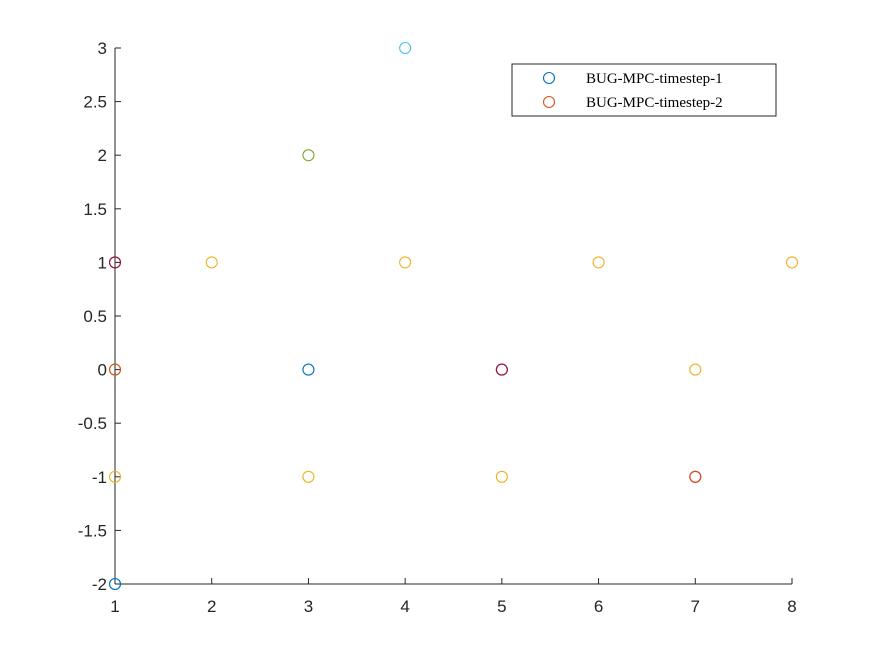 This screenshot has height=661, width=875. What do you see at coordinates (695, 606) in the screenshot?
I see `x-tick-label: 7` at bounding box center [695, 606].